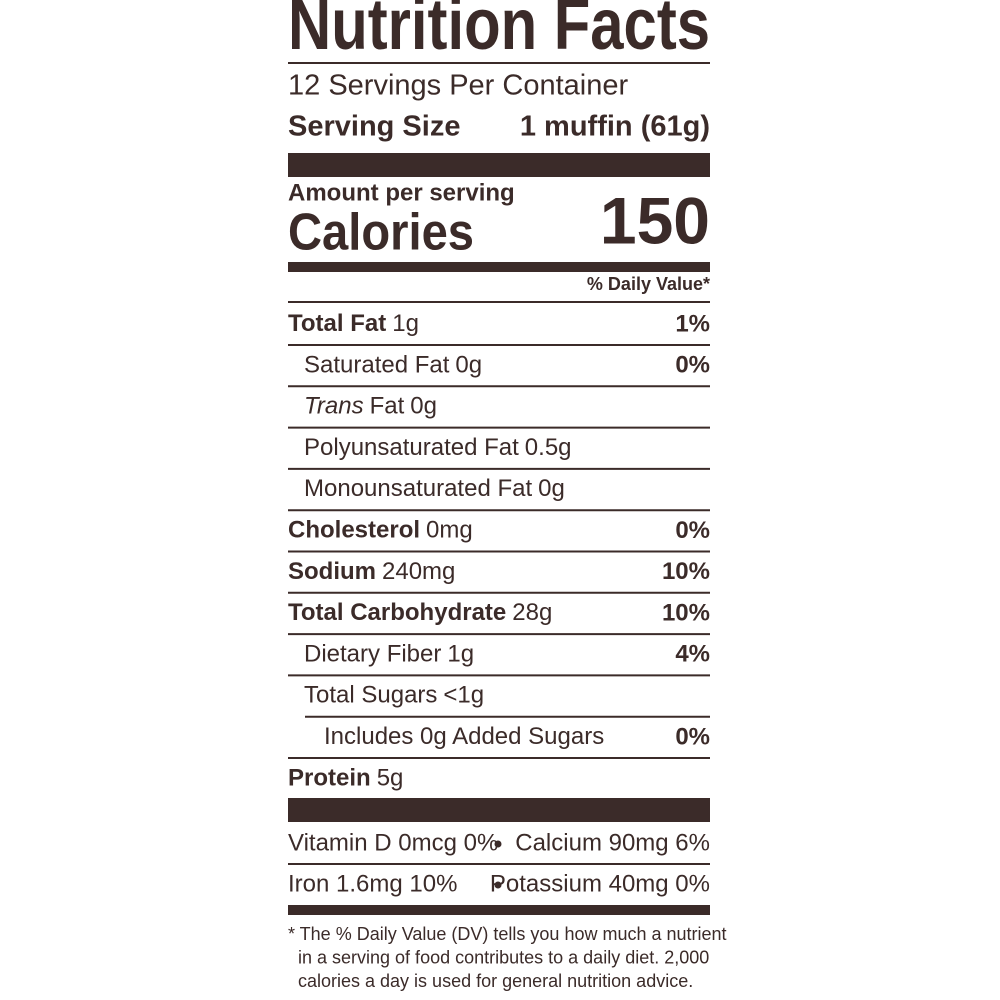 This screenshot has width=1000, height=1000. I want to click on nutrient-name: Total Carbohydrate, so click(397, 612).